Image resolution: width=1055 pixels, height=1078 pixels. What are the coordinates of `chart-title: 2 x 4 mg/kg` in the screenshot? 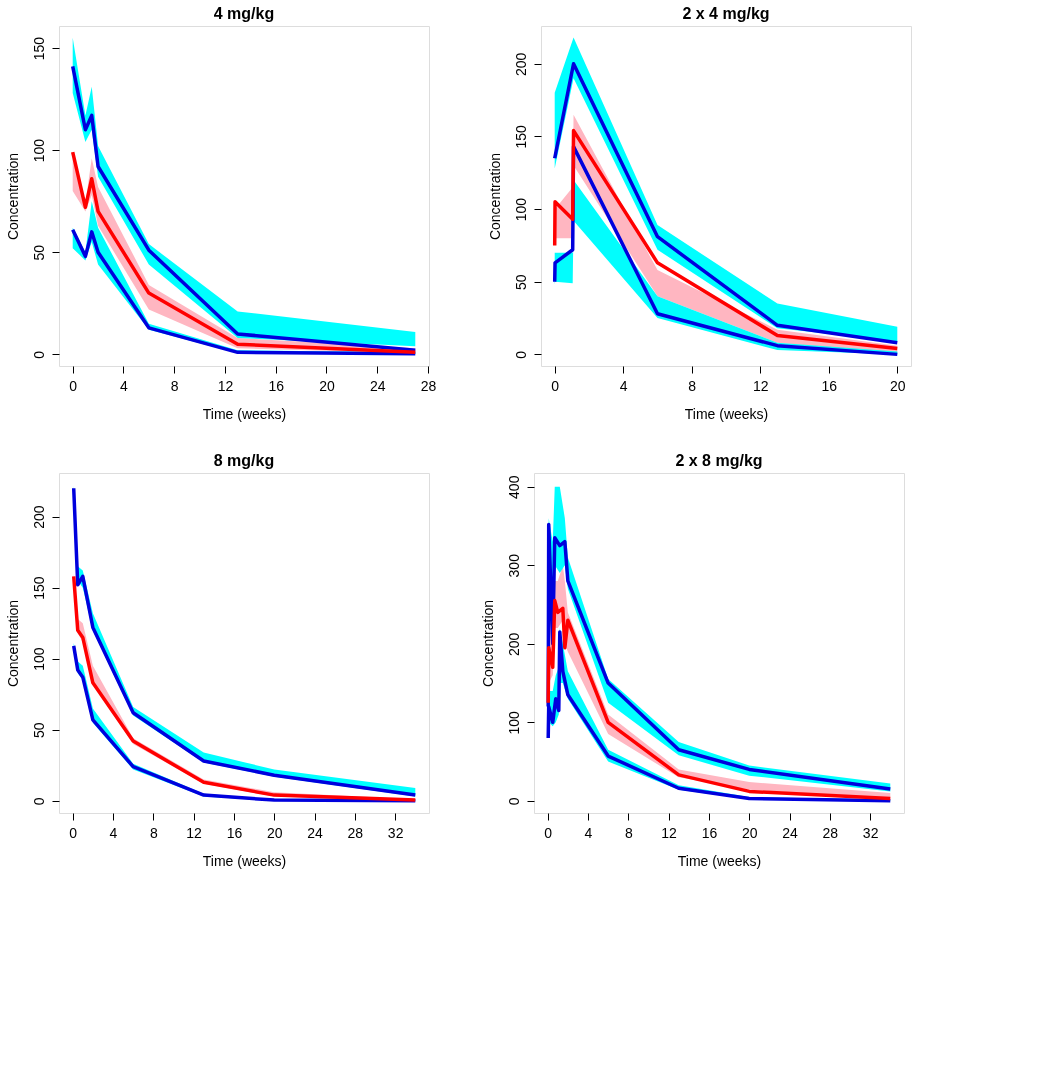 It's located at (726, 13).